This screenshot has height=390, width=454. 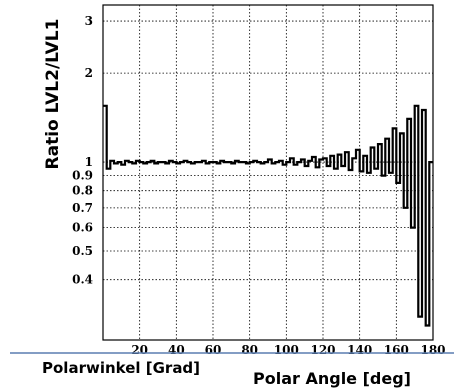 I want to click on x-ticks: 20 40 60 80 100 120 140 160 180, so click(x=288, y=350).